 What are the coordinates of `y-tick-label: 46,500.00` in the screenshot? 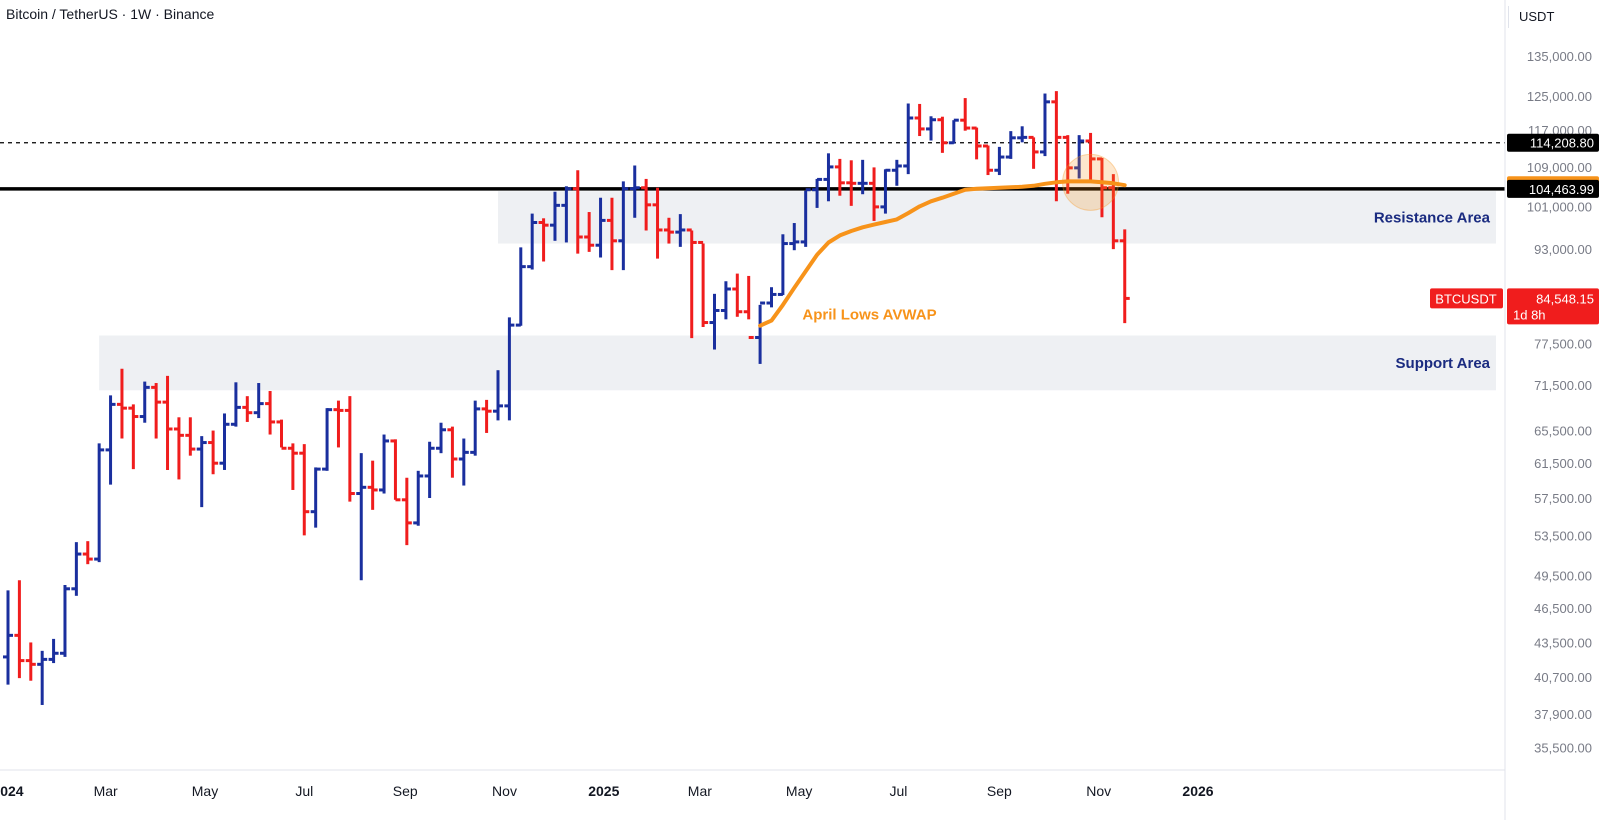 It's located at (1563, 608).